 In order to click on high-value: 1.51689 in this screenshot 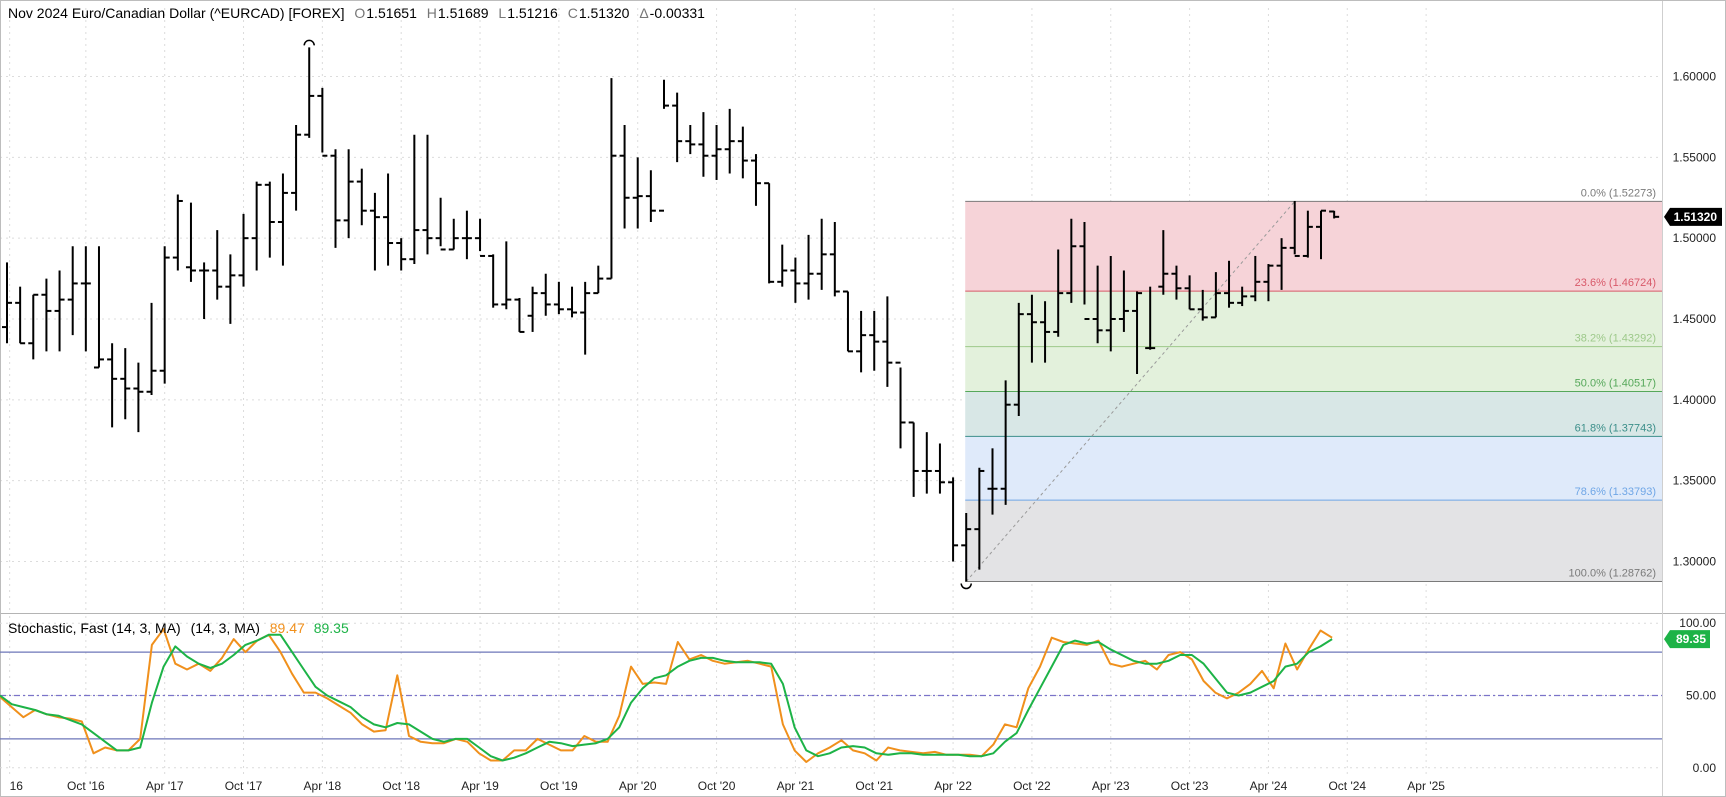, I will do `click(463, 13)`.